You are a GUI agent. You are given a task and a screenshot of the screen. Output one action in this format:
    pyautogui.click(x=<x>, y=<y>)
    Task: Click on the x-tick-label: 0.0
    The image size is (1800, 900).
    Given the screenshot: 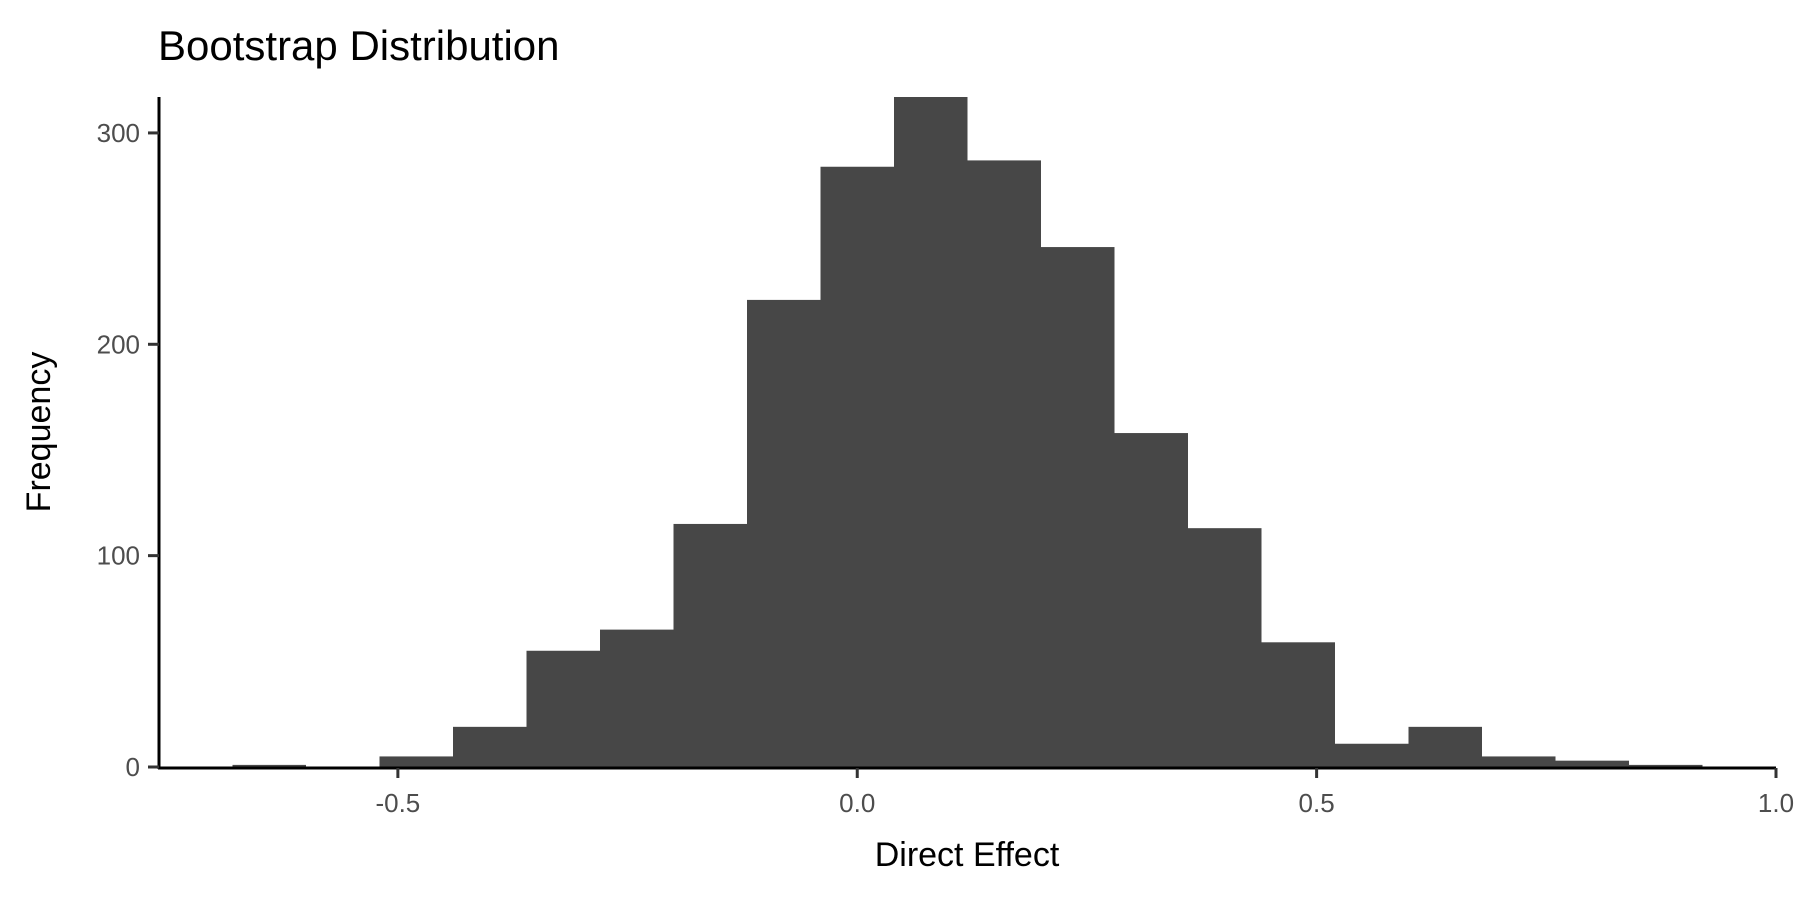 What is the action you would take?
    pyautogui.click(x=857, y=803)
    